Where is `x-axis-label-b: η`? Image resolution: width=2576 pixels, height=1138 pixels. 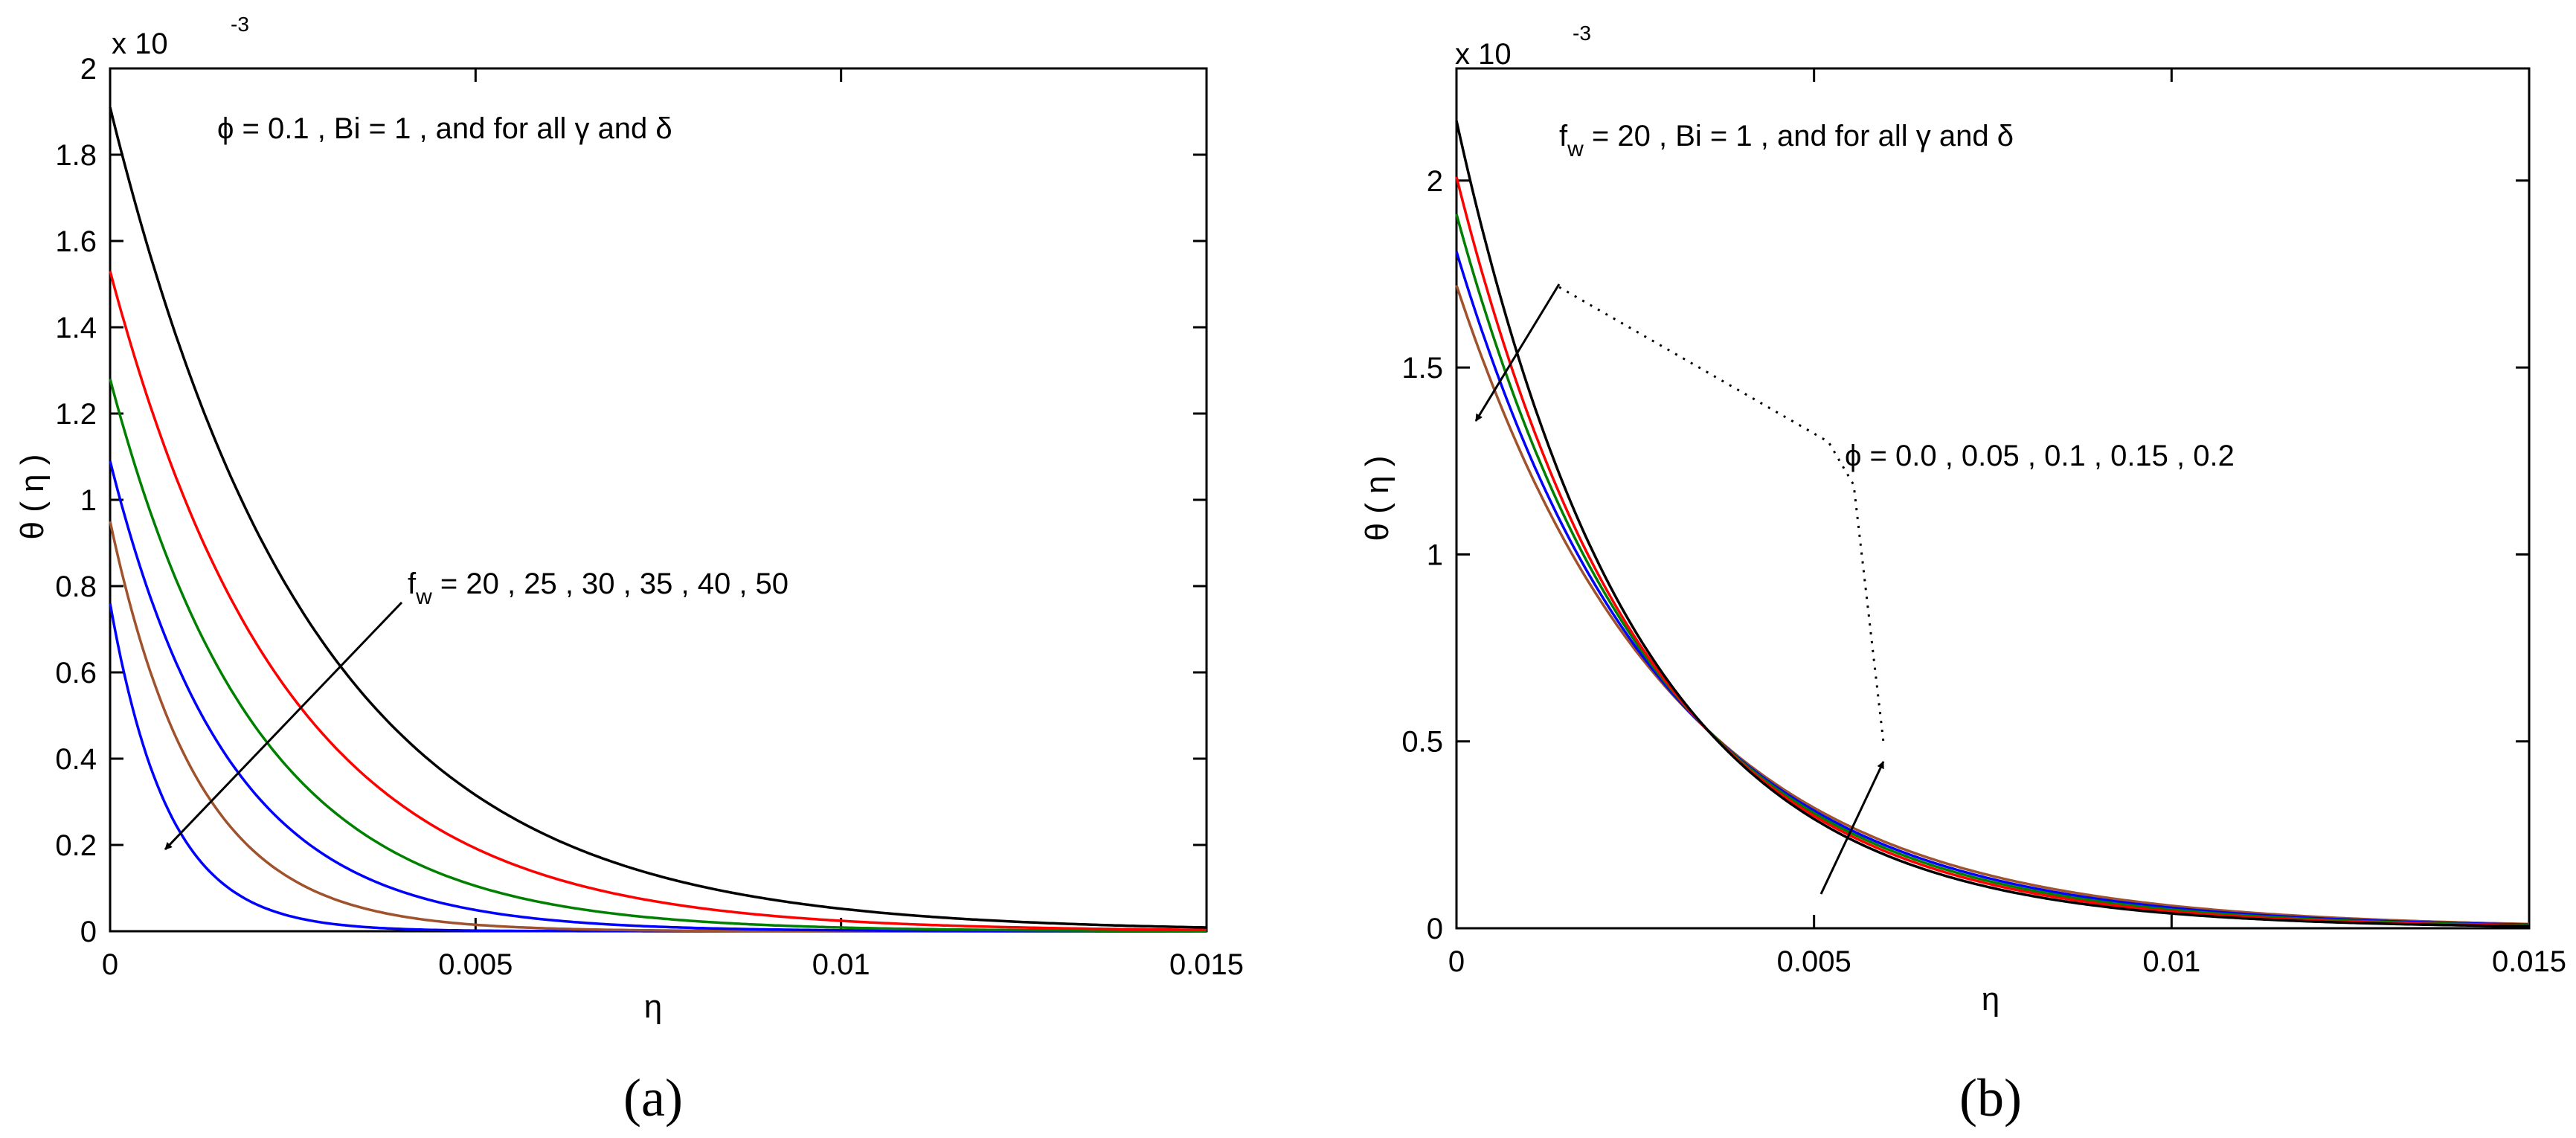 x-axis-label-b: η is located at coordinates (1991, 999).